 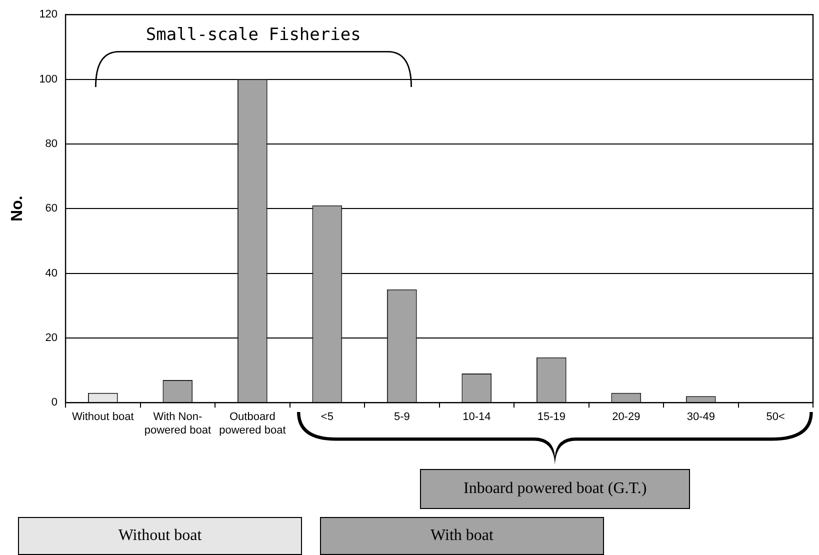 I want to click on y-tick-label: 60, so click(x=51, y=208).